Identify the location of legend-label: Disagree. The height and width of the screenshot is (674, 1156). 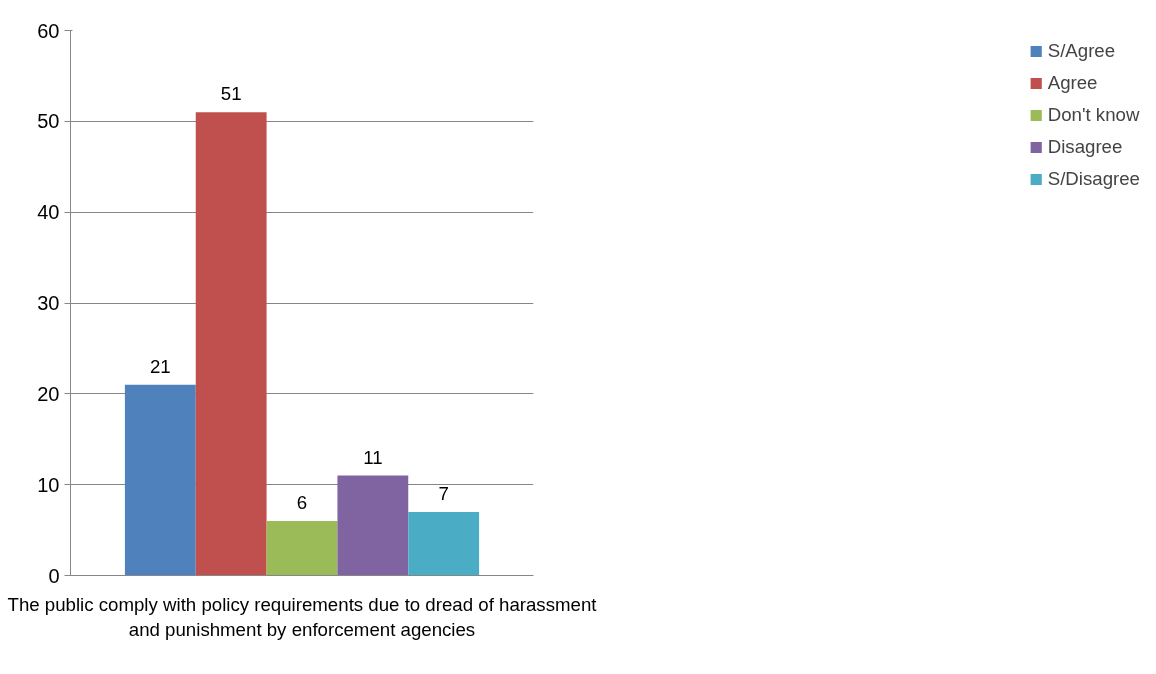
(1085, 147).